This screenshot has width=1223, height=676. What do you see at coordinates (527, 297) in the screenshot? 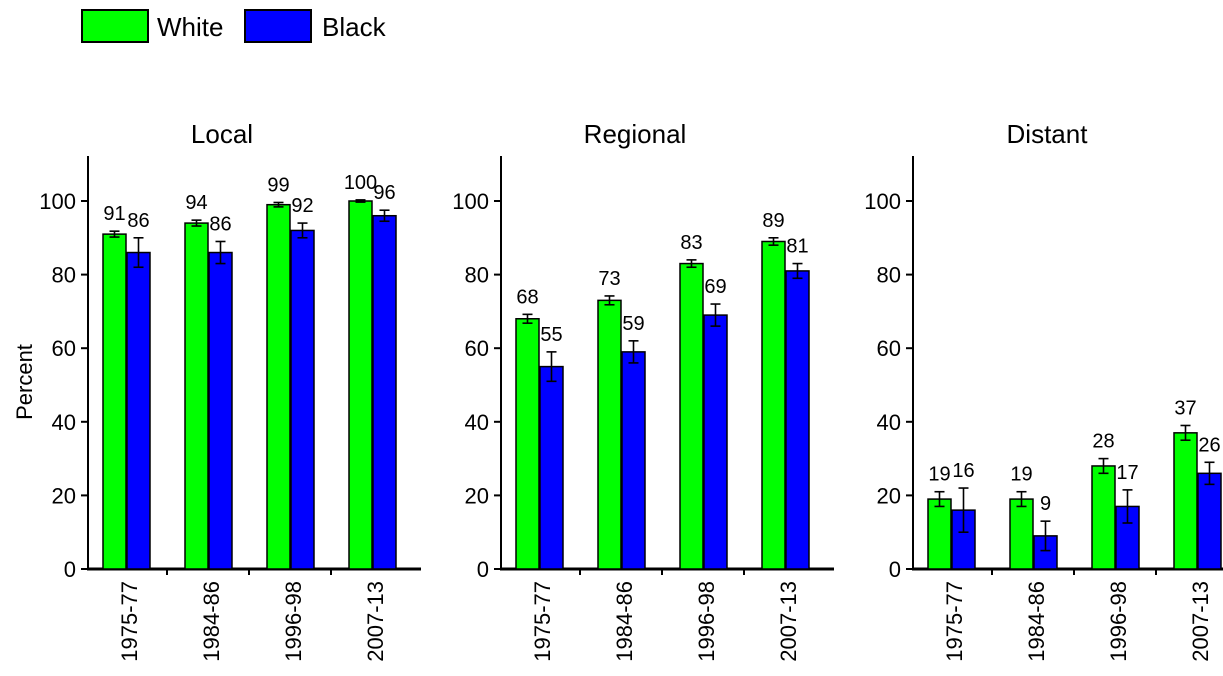
I see `data-label: 68` at bounding box center [527, 297].